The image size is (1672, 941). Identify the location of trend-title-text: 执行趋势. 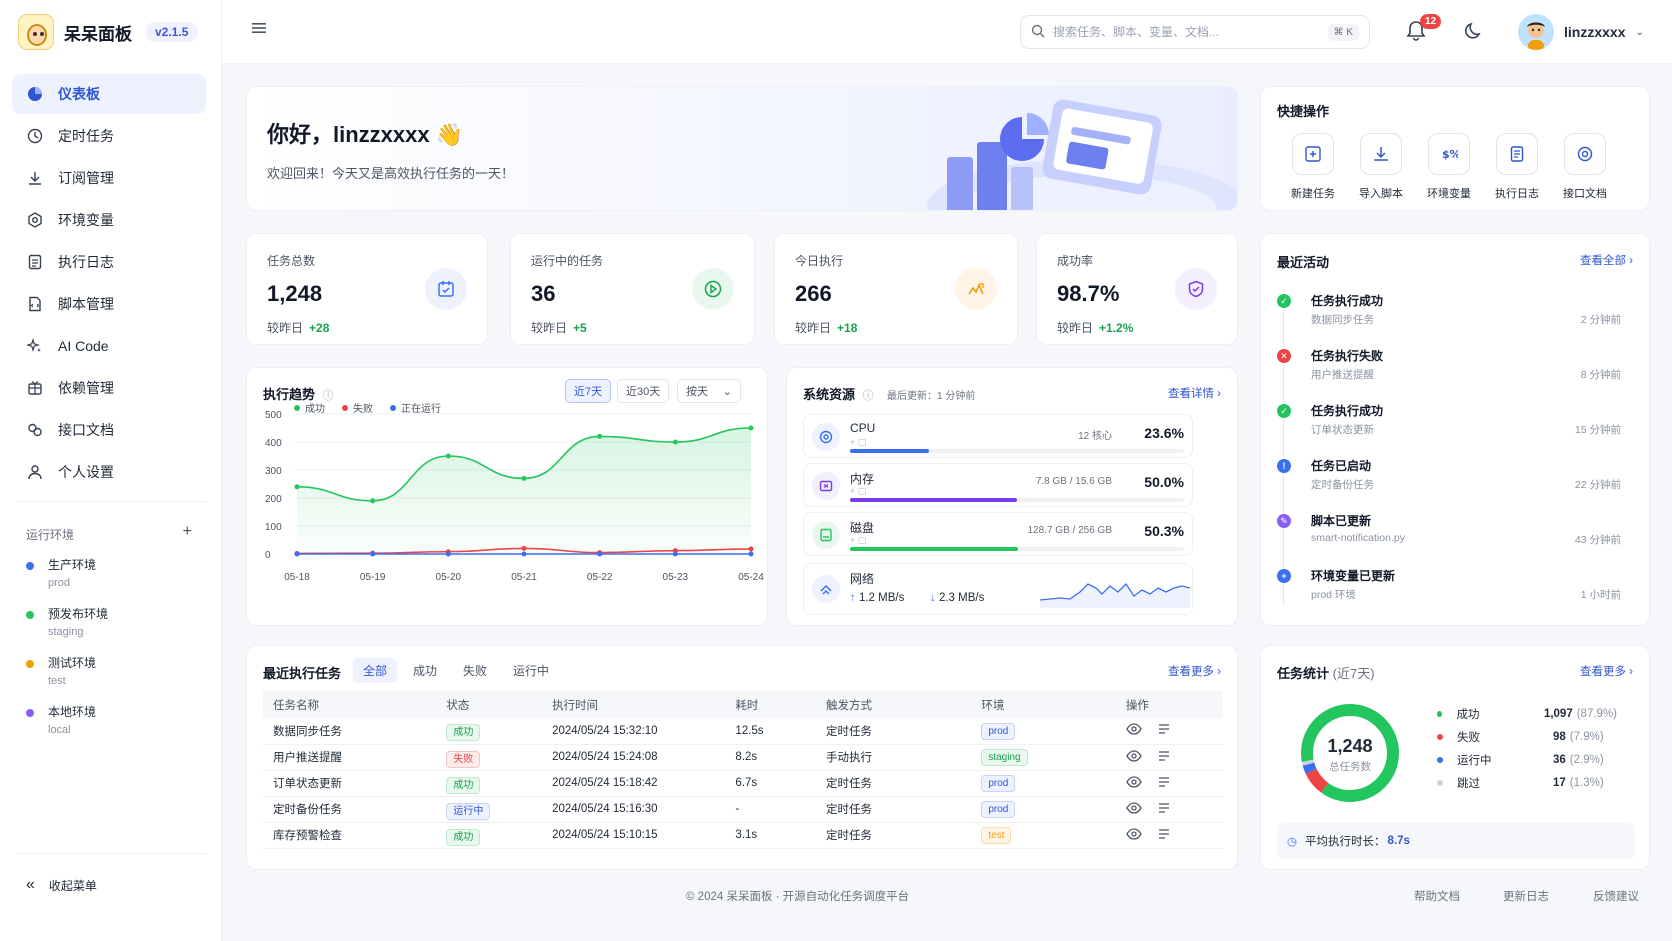
(289, 394).